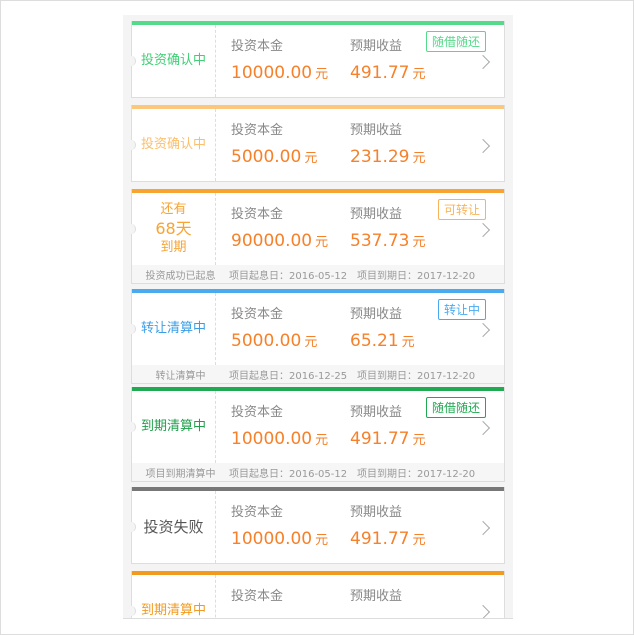  Describe the element at coordinates (316, 594) in the screenshot. I see `investment-card: 到期清算中 投资本金 预期收益` at that location.